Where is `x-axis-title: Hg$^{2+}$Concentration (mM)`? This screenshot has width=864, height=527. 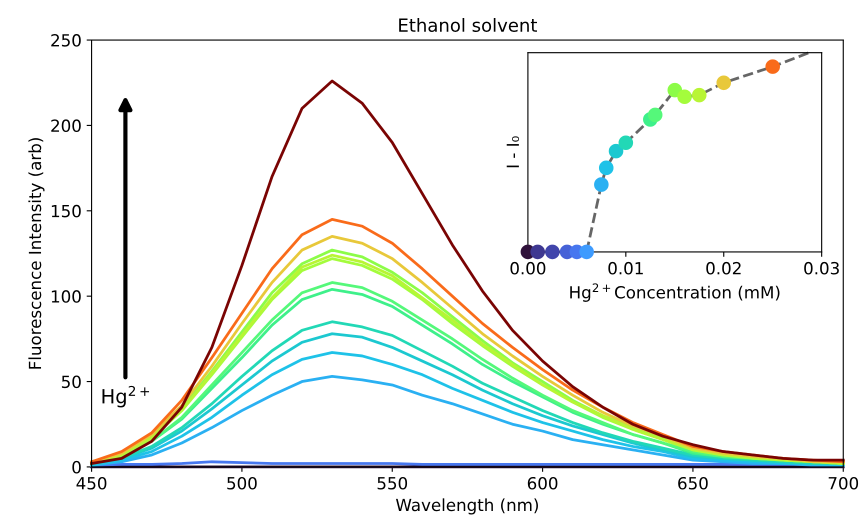
x-axis-title: Hg$^{2+}$Concentration (mM) is located at coordinates (675, 292).